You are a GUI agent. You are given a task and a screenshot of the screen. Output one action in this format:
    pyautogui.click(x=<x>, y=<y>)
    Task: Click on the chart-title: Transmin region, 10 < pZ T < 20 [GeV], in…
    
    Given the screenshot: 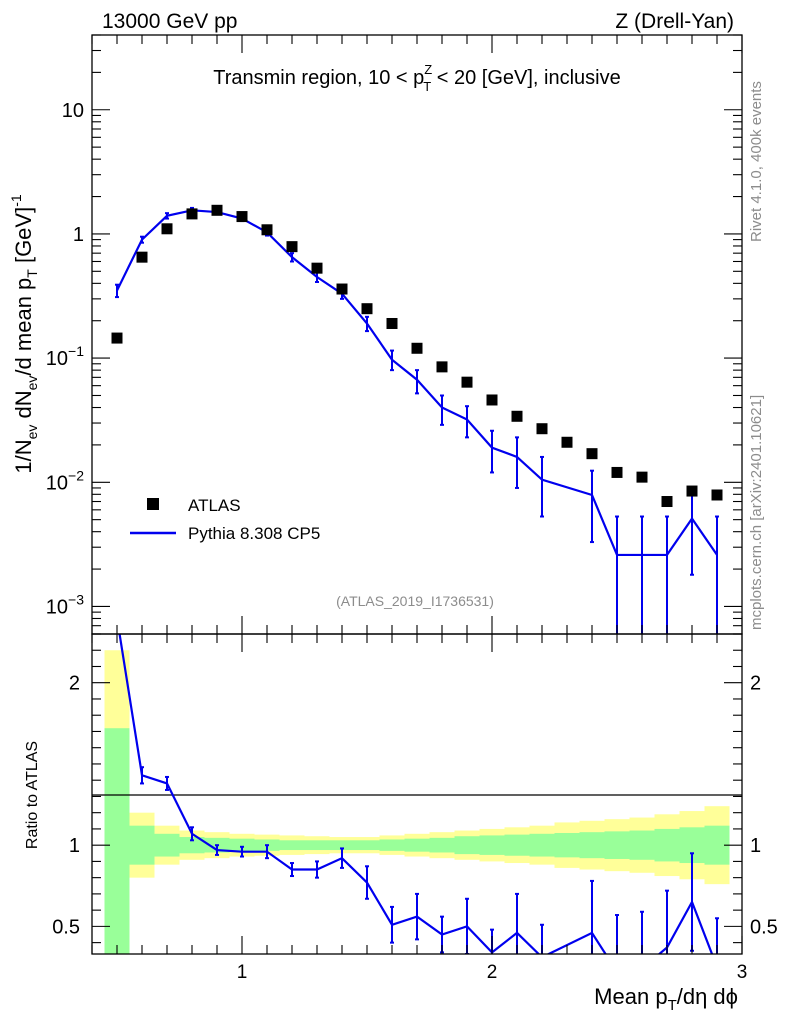 What is the action you would take?
    pyautogui.click(x=417, y=78)
    